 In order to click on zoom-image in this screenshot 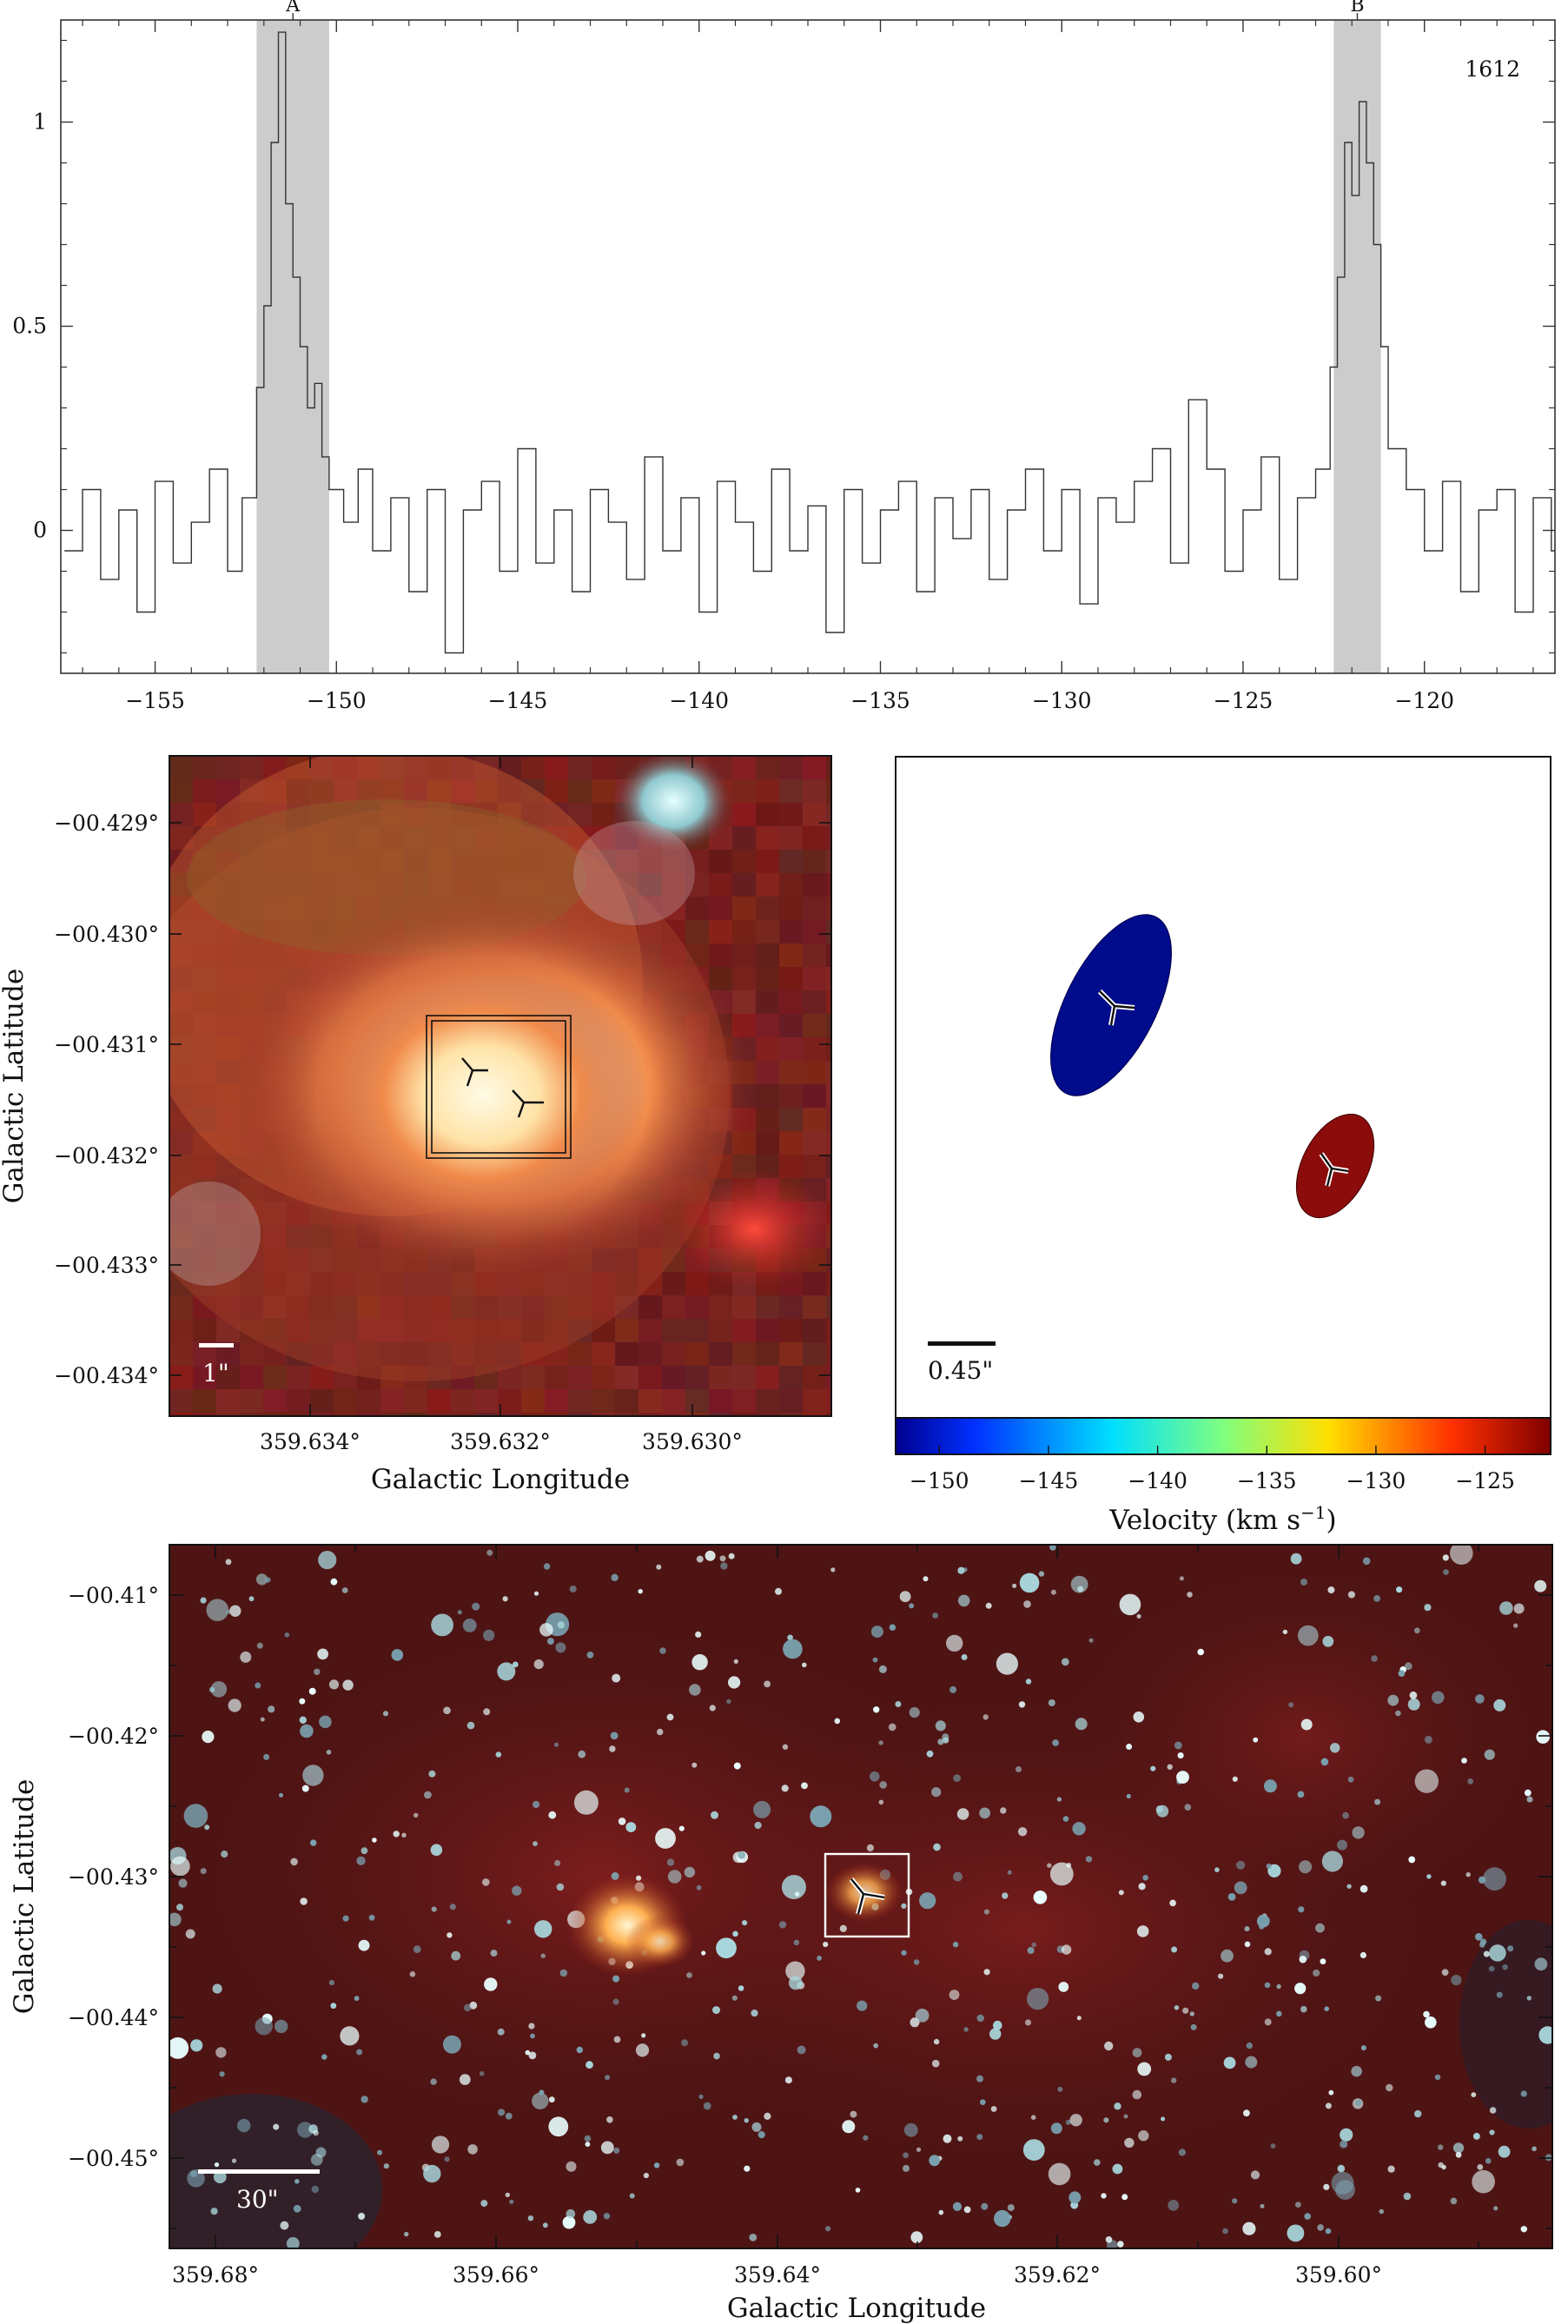, I will do `click(500, 1086)`.